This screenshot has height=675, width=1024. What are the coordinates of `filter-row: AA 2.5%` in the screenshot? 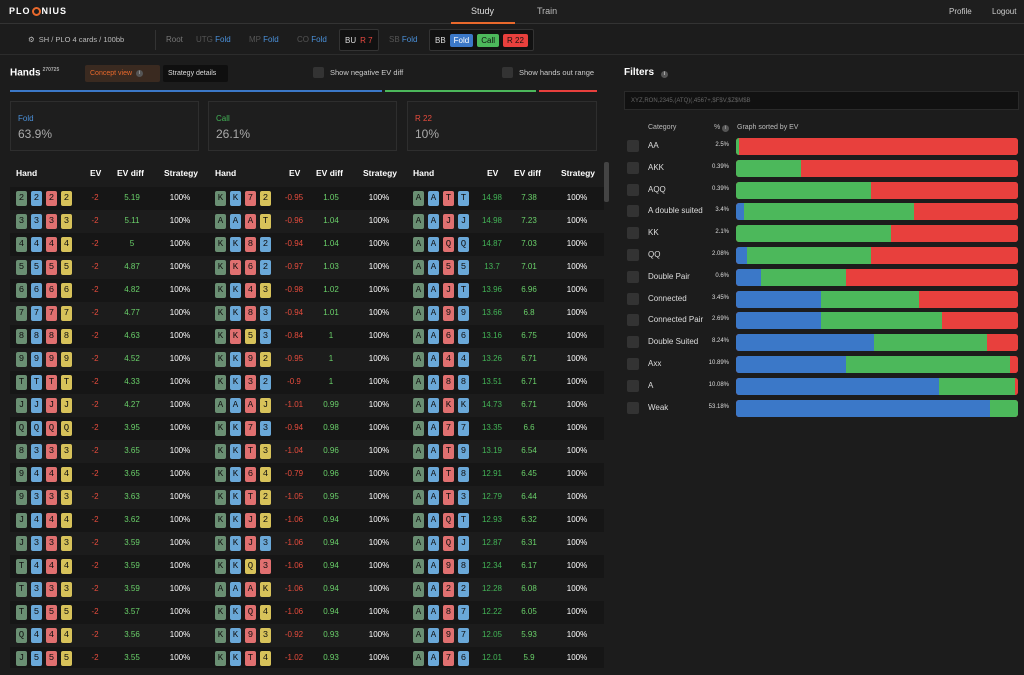 It's located at (821, 146).